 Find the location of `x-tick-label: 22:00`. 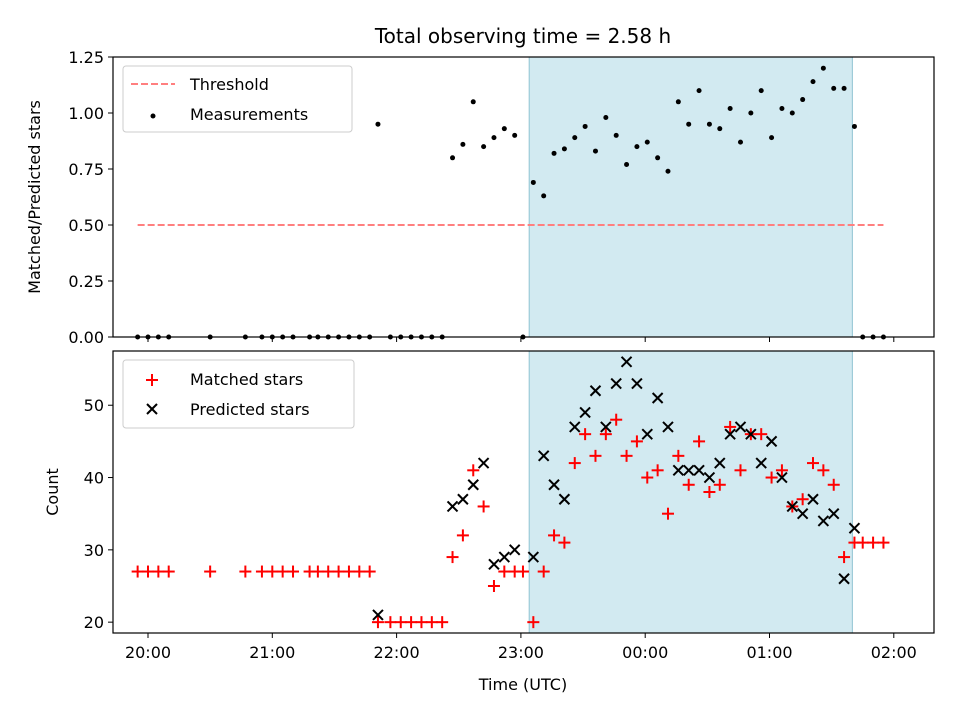

x-tick-label: 22:00 is located at coordinates (397, 652).